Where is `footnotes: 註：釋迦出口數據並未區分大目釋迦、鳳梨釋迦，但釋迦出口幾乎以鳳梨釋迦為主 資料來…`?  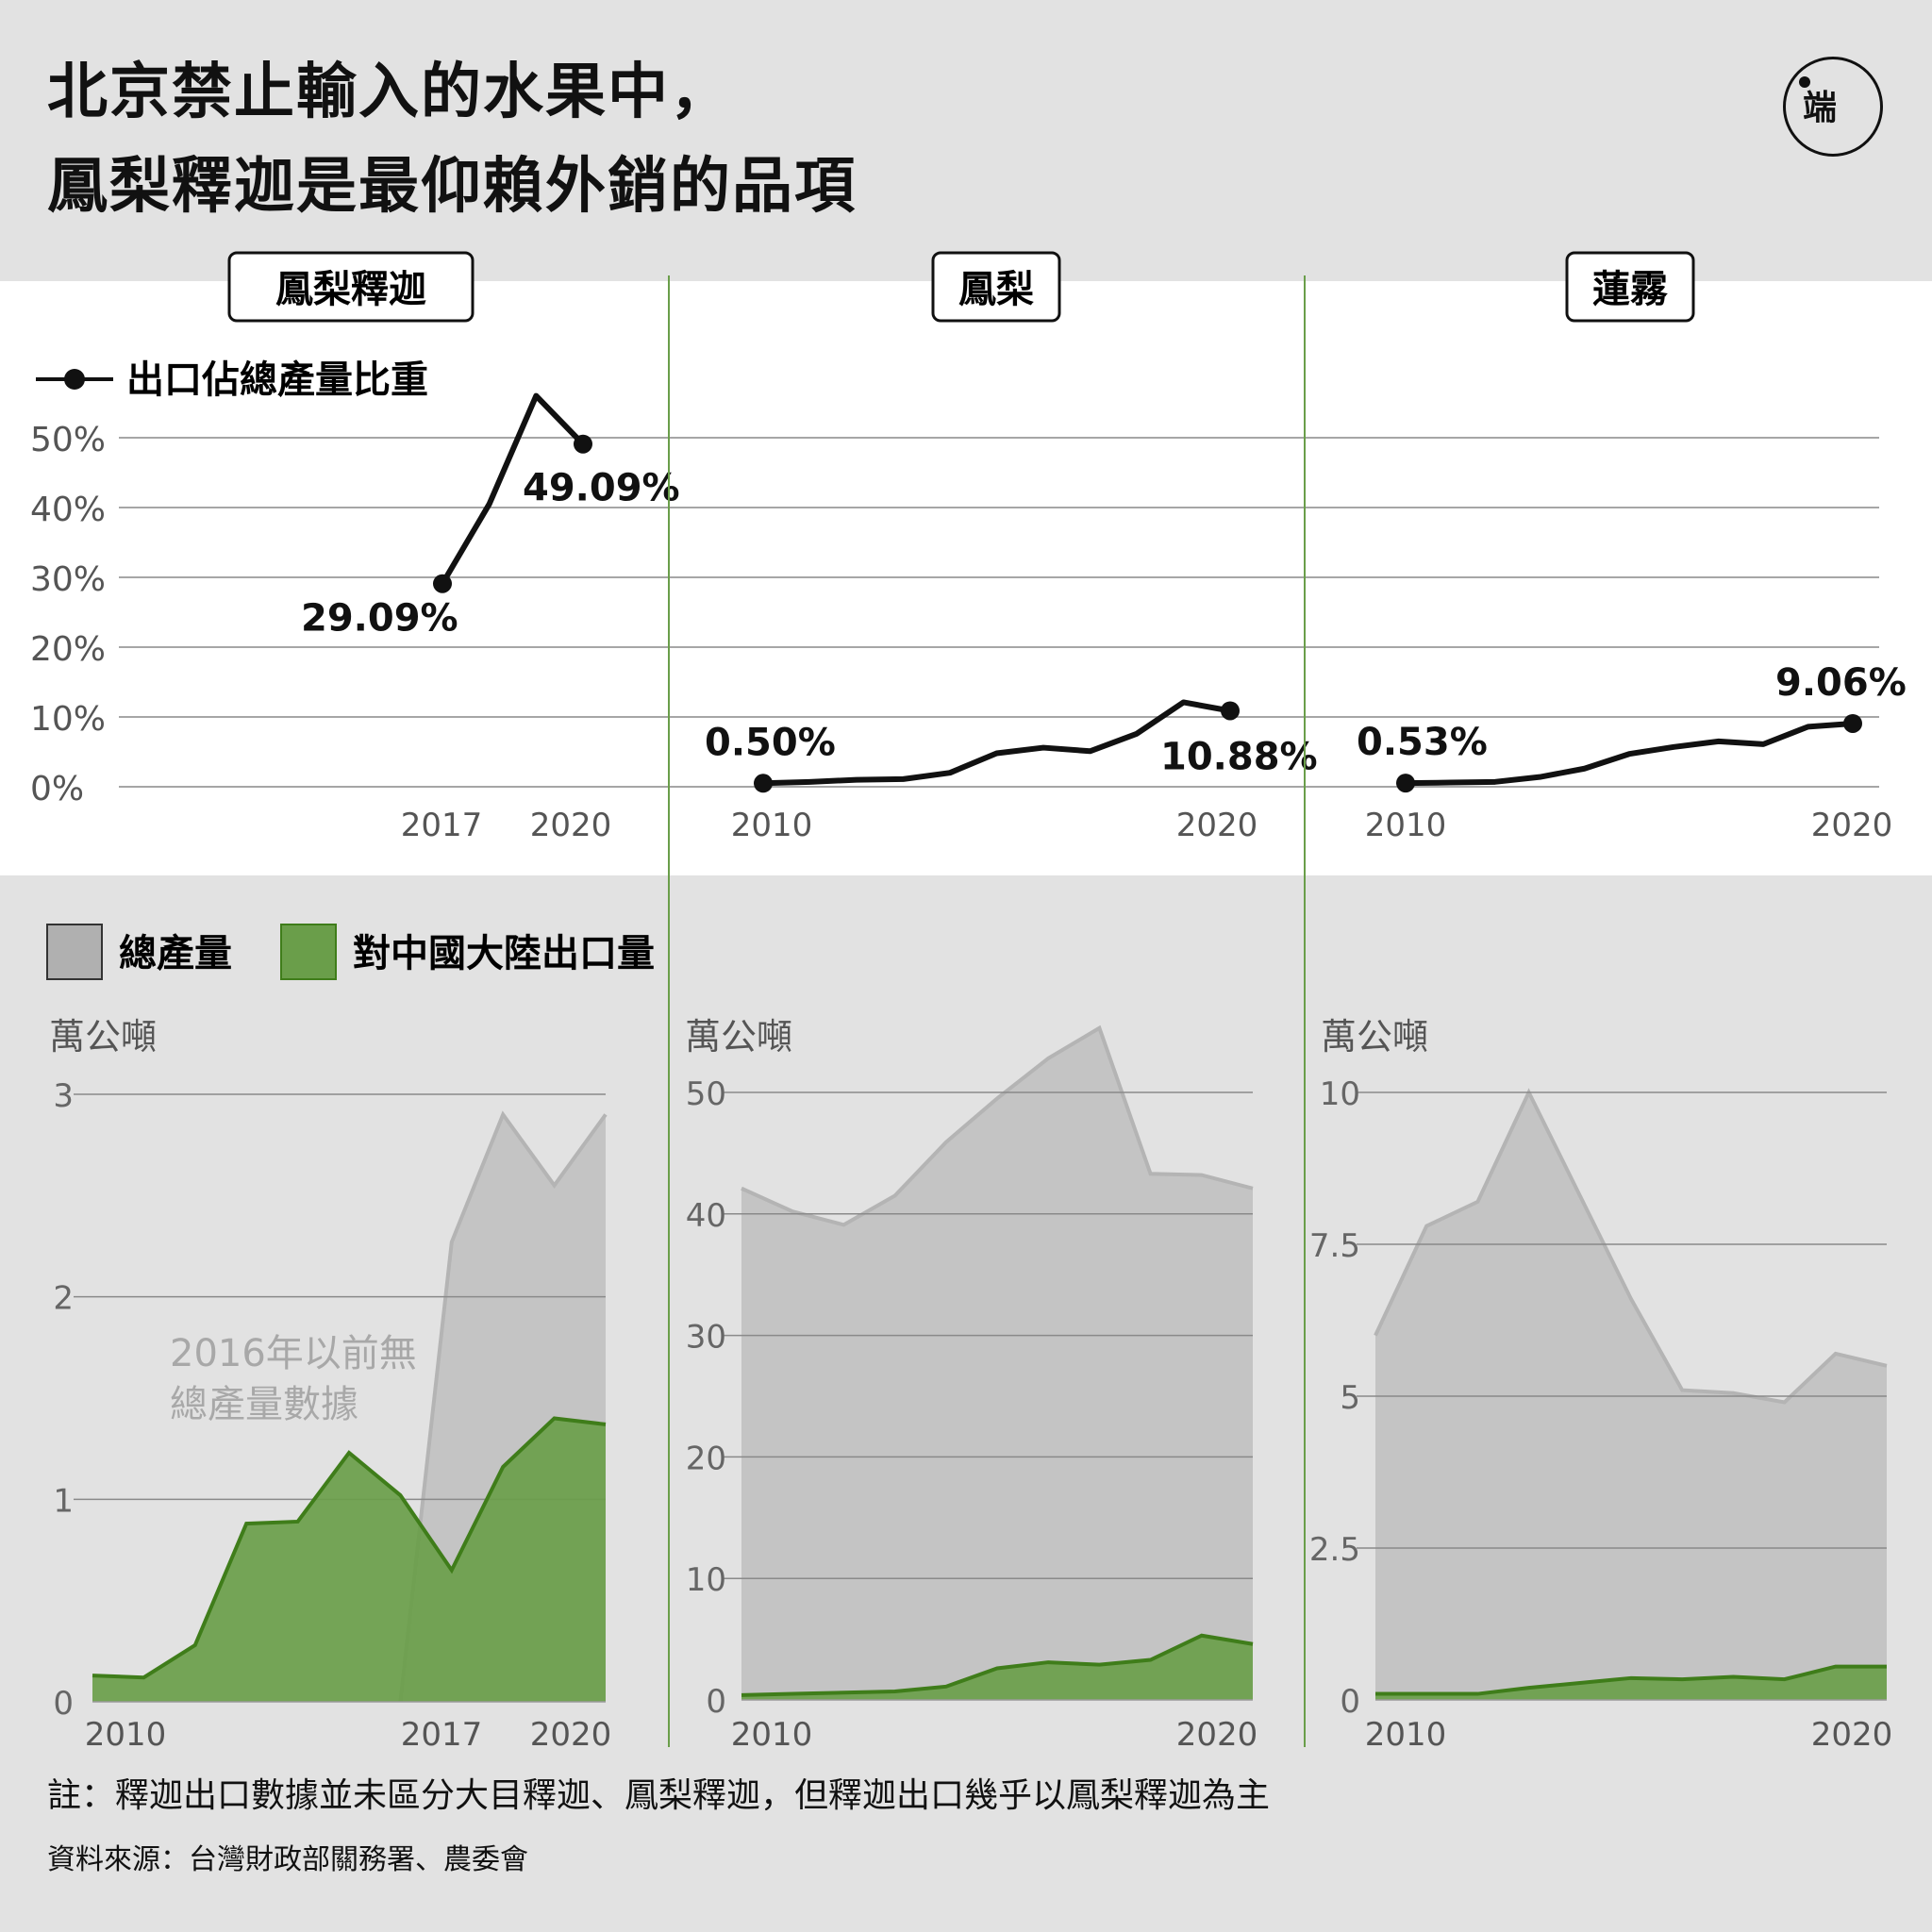 footnotes: 註：釋迦出口數據並未區分大目釋迦、鳳梨釋迦，但釋迦出口幾乎以鳳梨釋迦為主 資料來… is located at coordinates (659, 1826).